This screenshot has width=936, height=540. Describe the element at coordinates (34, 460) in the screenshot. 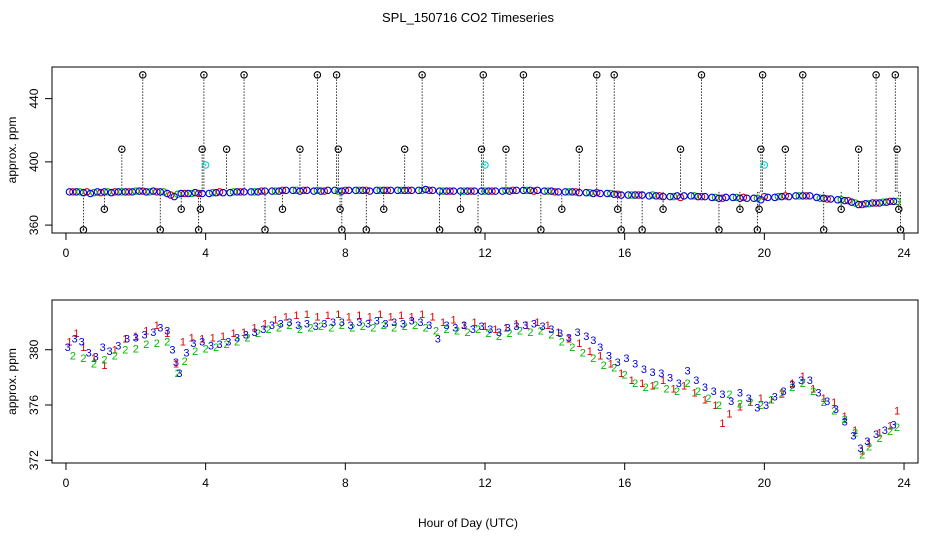

I see `bottom-panel-y-tick-label: 372` at that location.